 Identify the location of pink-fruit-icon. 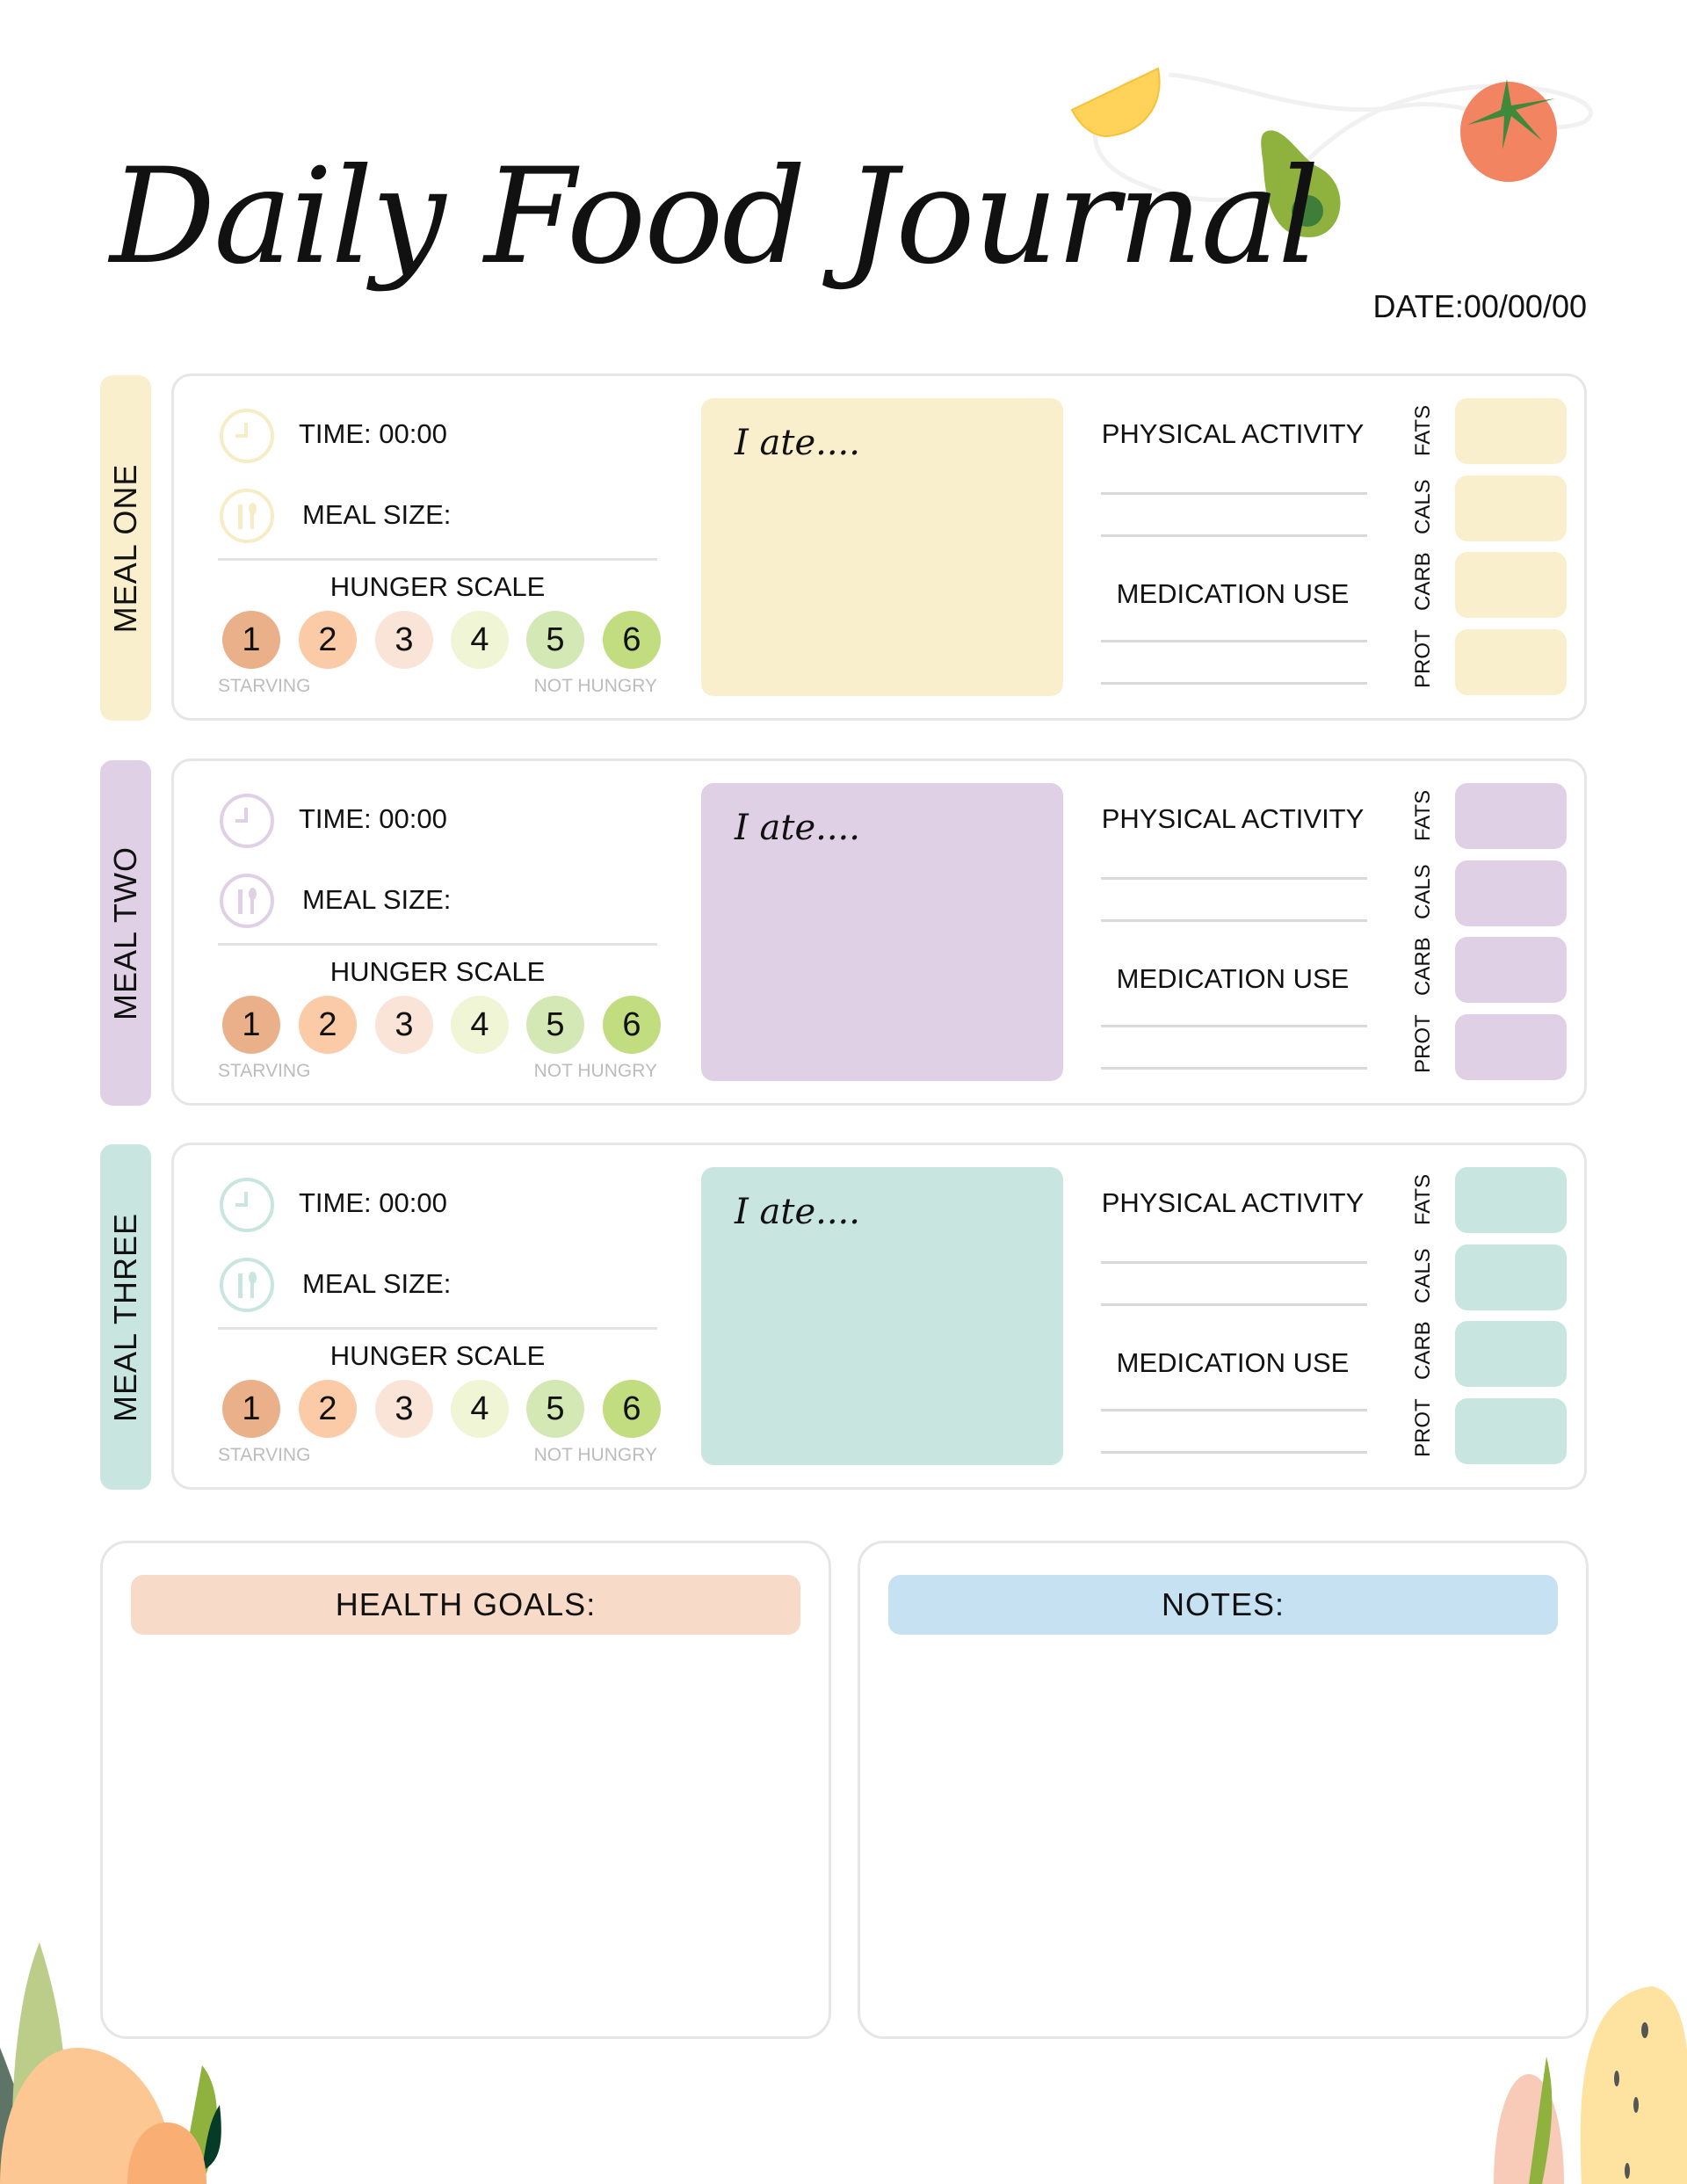
(1529, 2129).